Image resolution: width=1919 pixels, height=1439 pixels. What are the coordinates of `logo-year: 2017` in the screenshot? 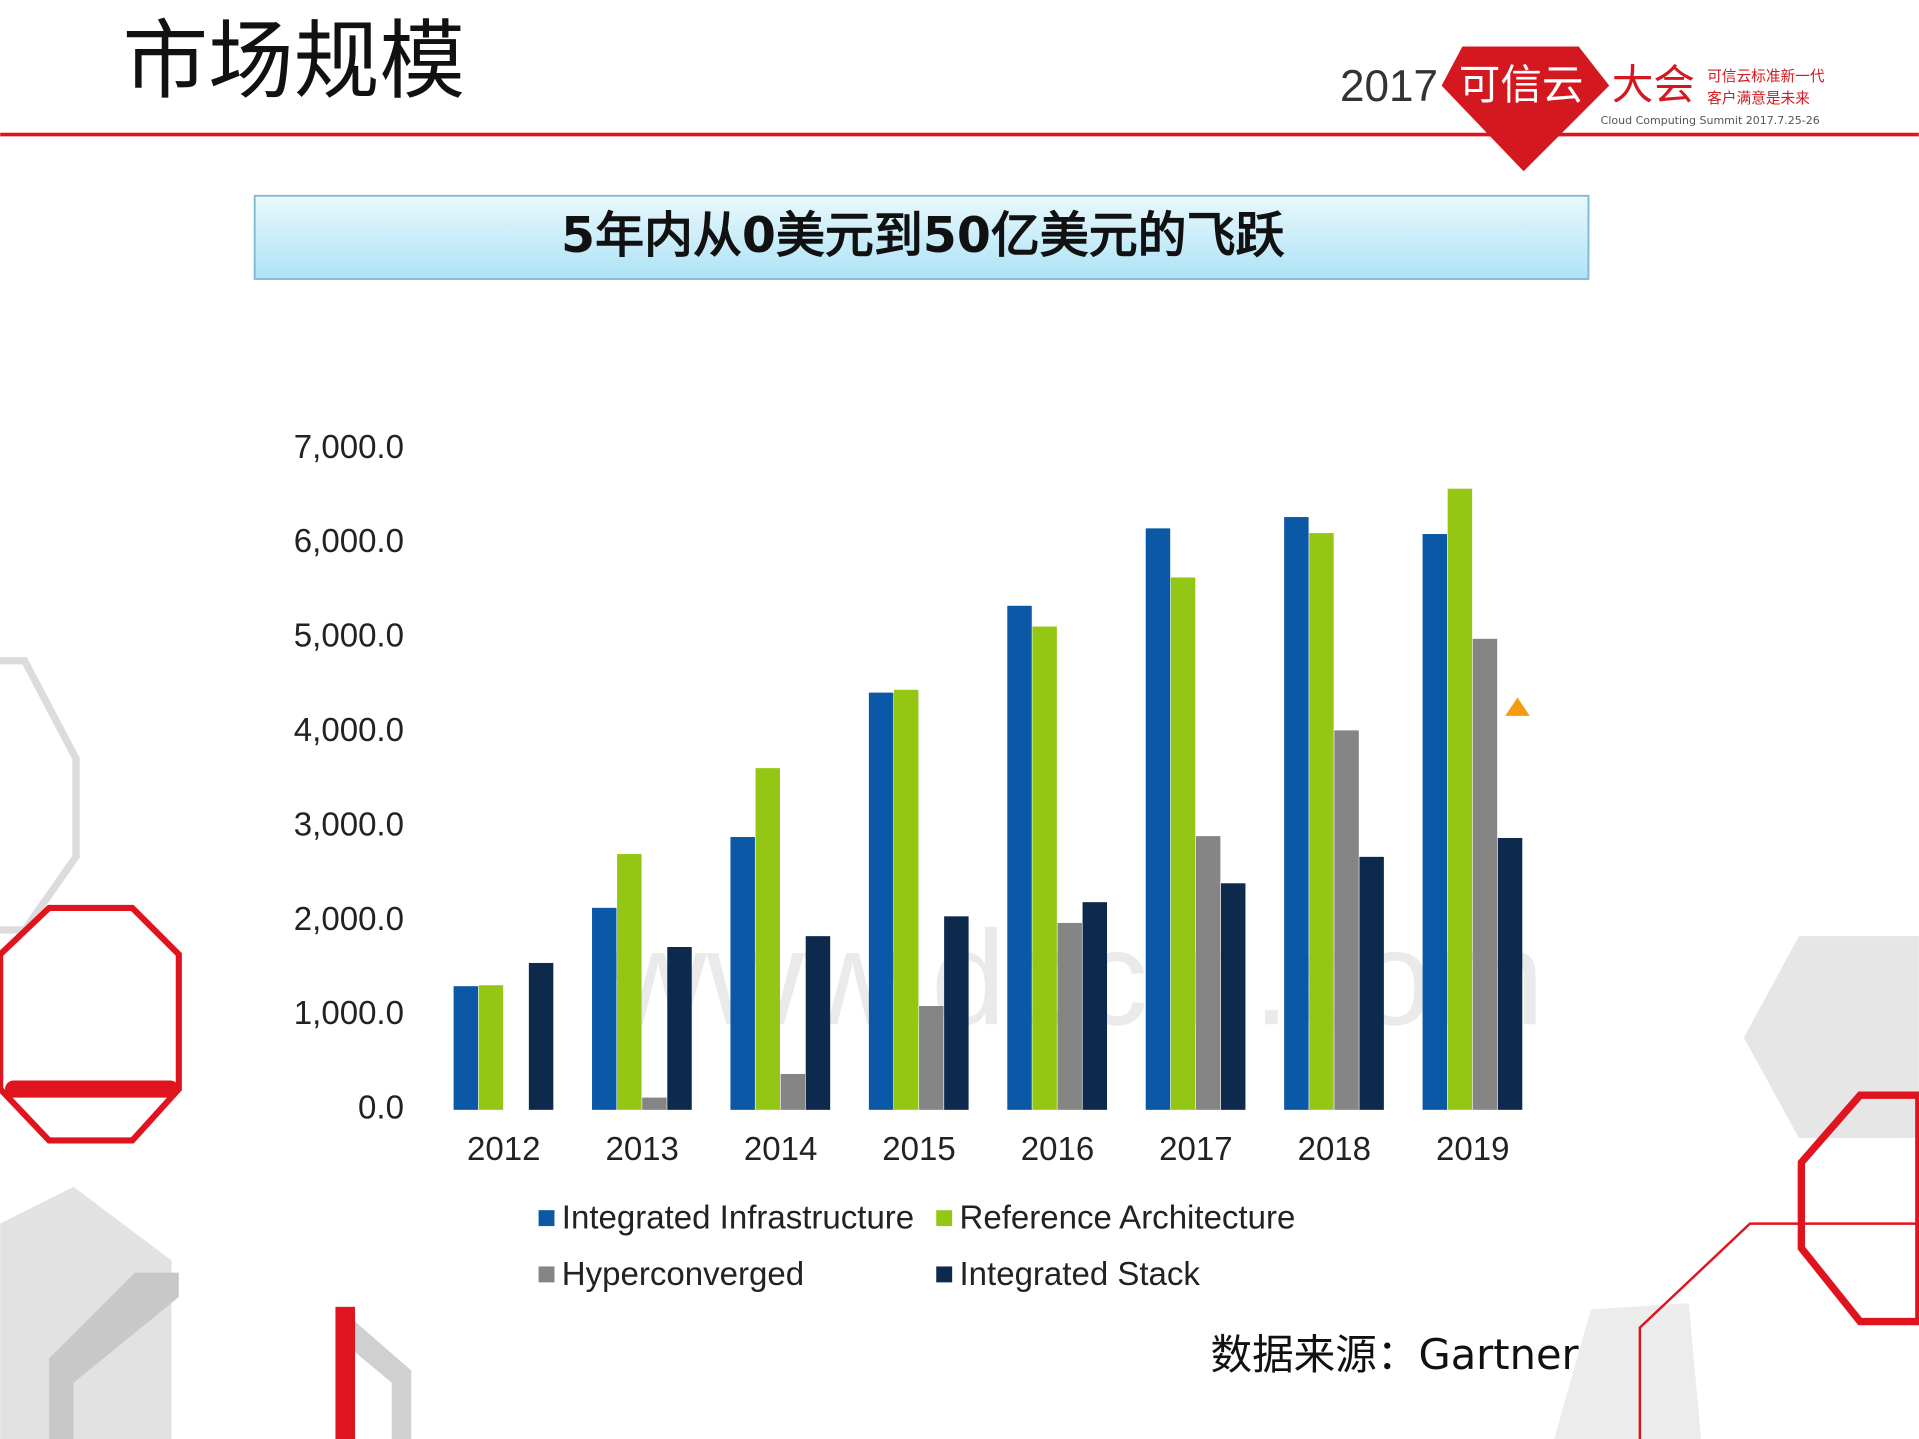 It's located at (1389, 86).